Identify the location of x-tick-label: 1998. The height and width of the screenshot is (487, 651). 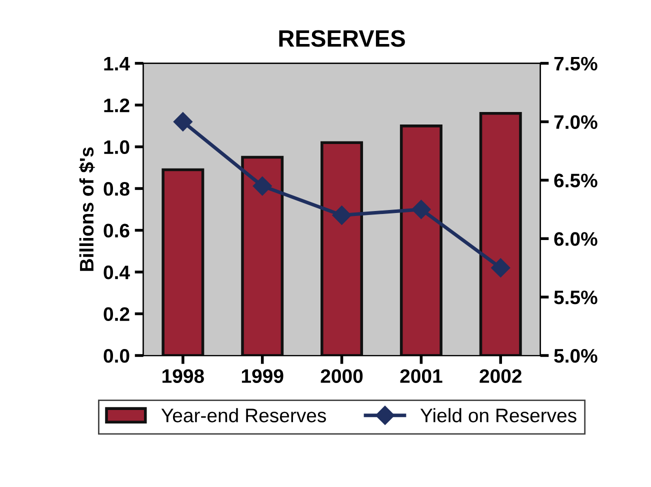
(183, 376).